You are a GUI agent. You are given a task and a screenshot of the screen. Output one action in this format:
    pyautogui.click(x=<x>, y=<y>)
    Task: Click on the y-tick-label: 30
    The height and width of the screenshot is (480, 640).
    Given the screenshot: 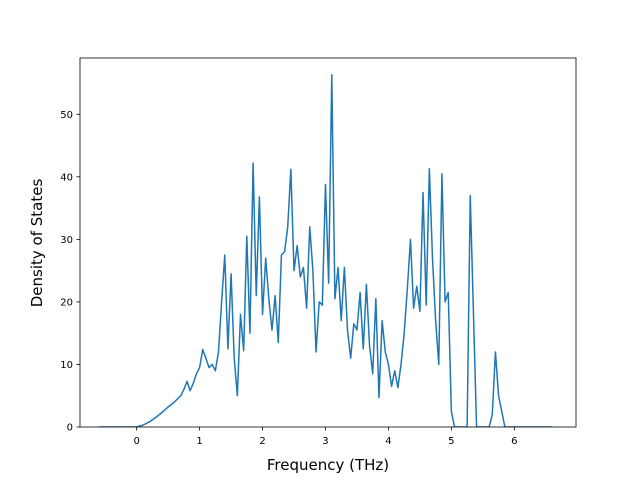 What is the action you would take?
    pyautogui.click(x=66, y=240)
    